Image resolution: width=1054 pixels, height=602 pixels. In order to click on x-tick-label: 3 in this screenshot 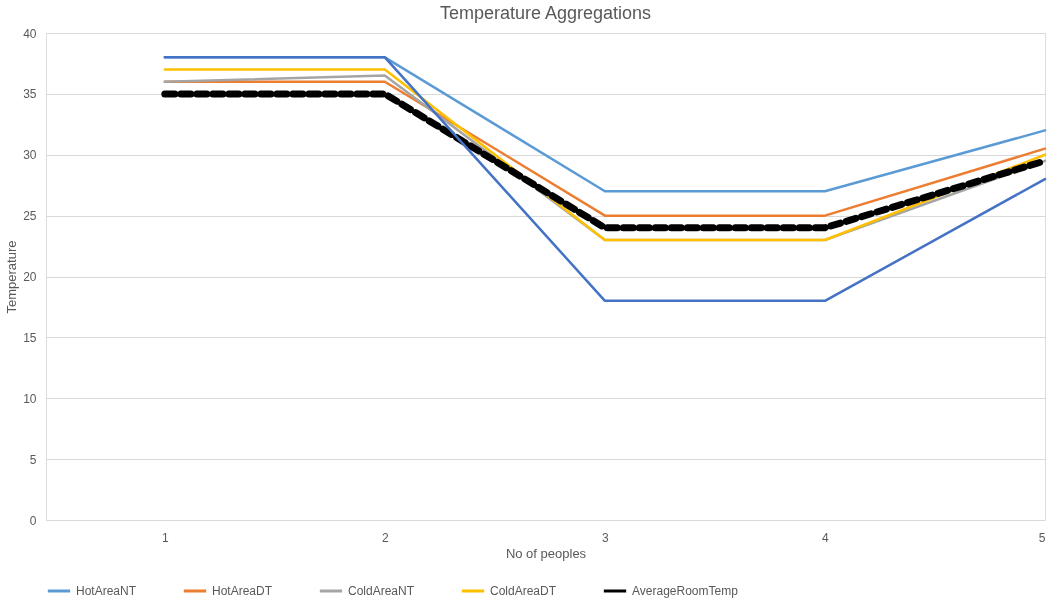, I will do `click(606, 537)`.